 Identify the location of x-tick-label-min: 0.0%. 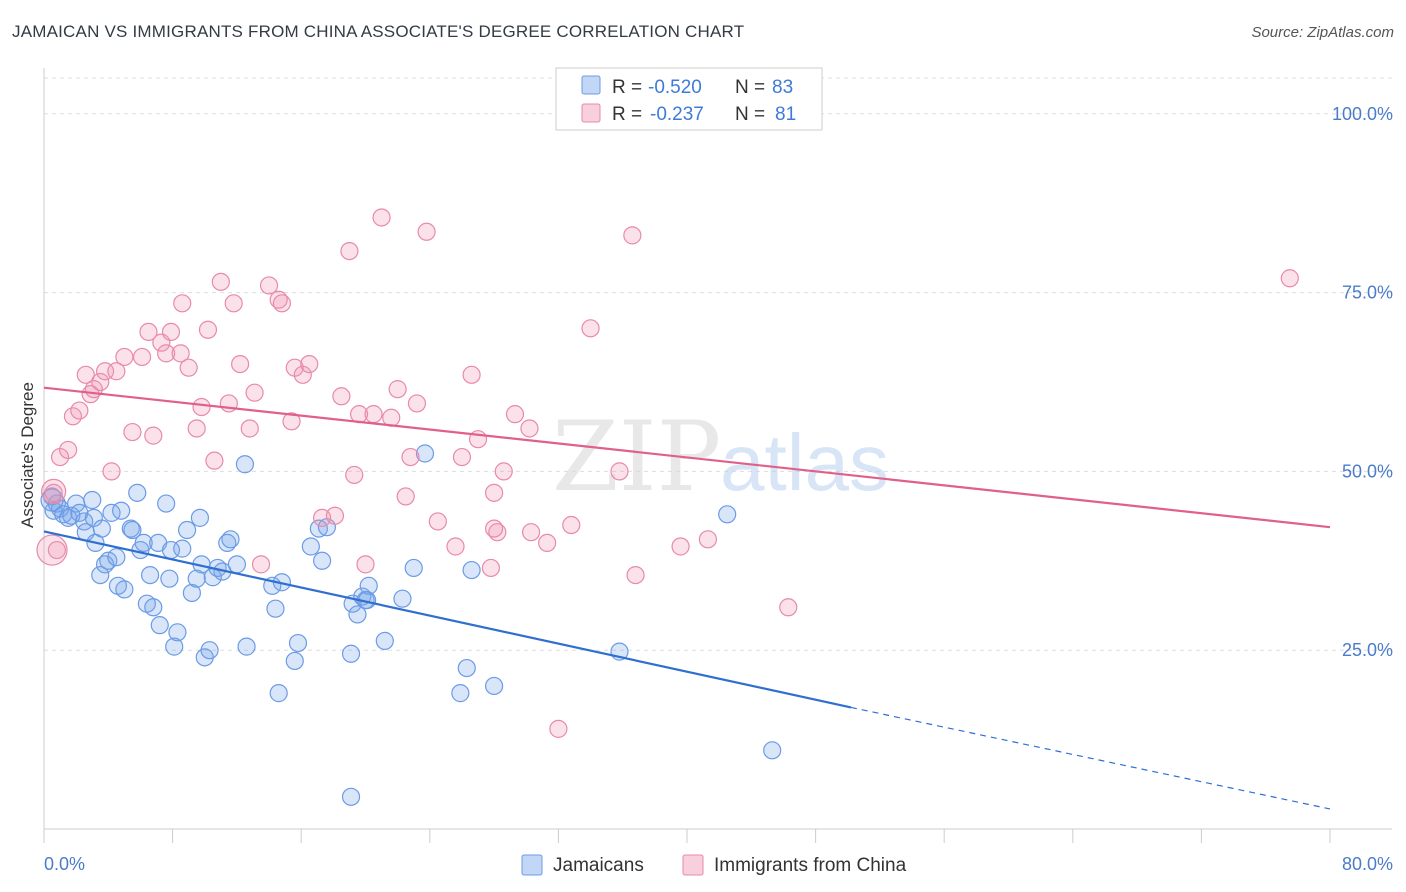
(64, 864).